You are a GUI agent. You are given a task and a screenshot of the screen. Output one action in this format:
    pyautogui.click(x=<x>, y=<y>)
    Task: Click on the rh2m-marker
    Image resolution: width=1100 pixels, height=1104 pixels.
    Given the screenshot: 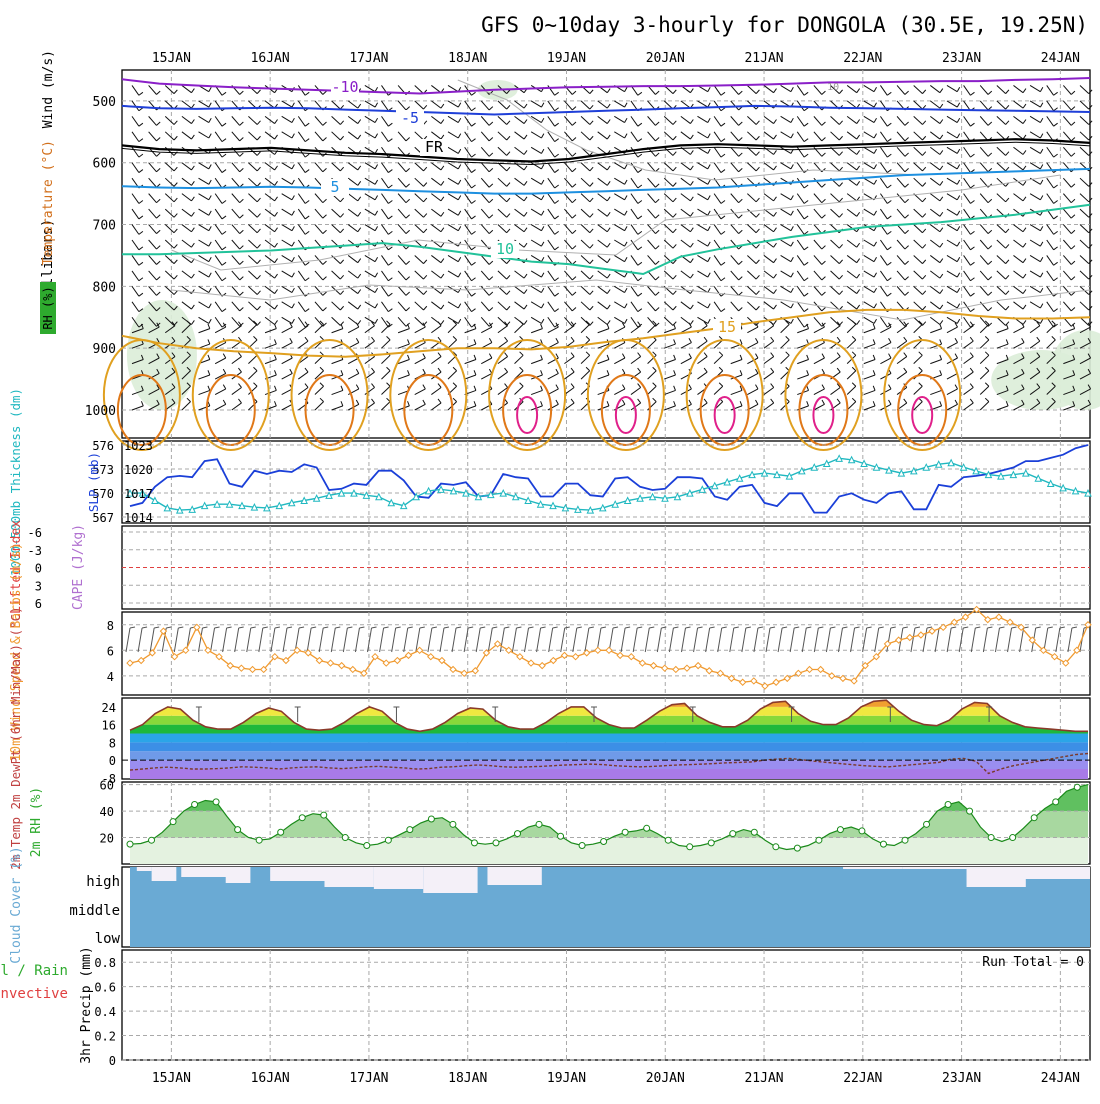 What is the action you would take?
    pyautogui.click(x=130, y=844)
    